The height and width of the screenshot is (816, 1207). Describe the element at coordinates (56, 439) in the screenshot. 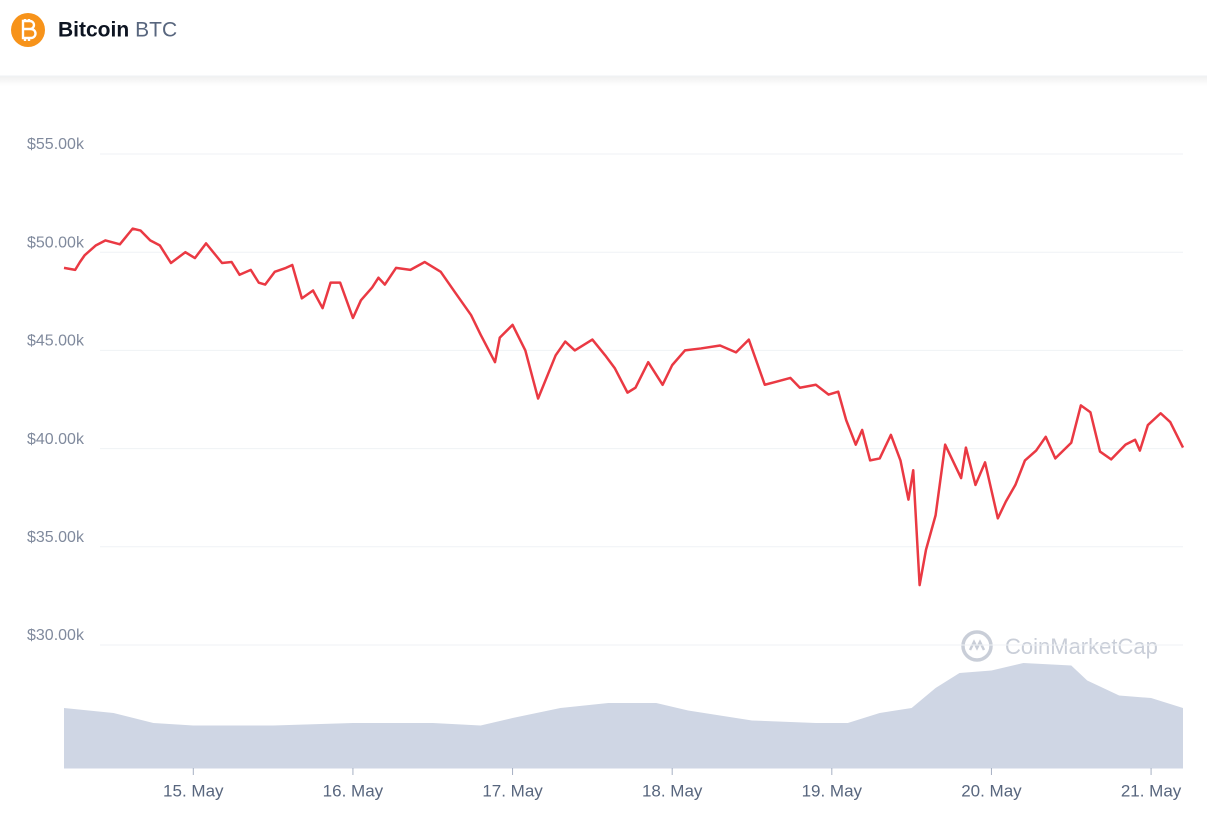

I see `y-tick-label: $40.00k` at that location.